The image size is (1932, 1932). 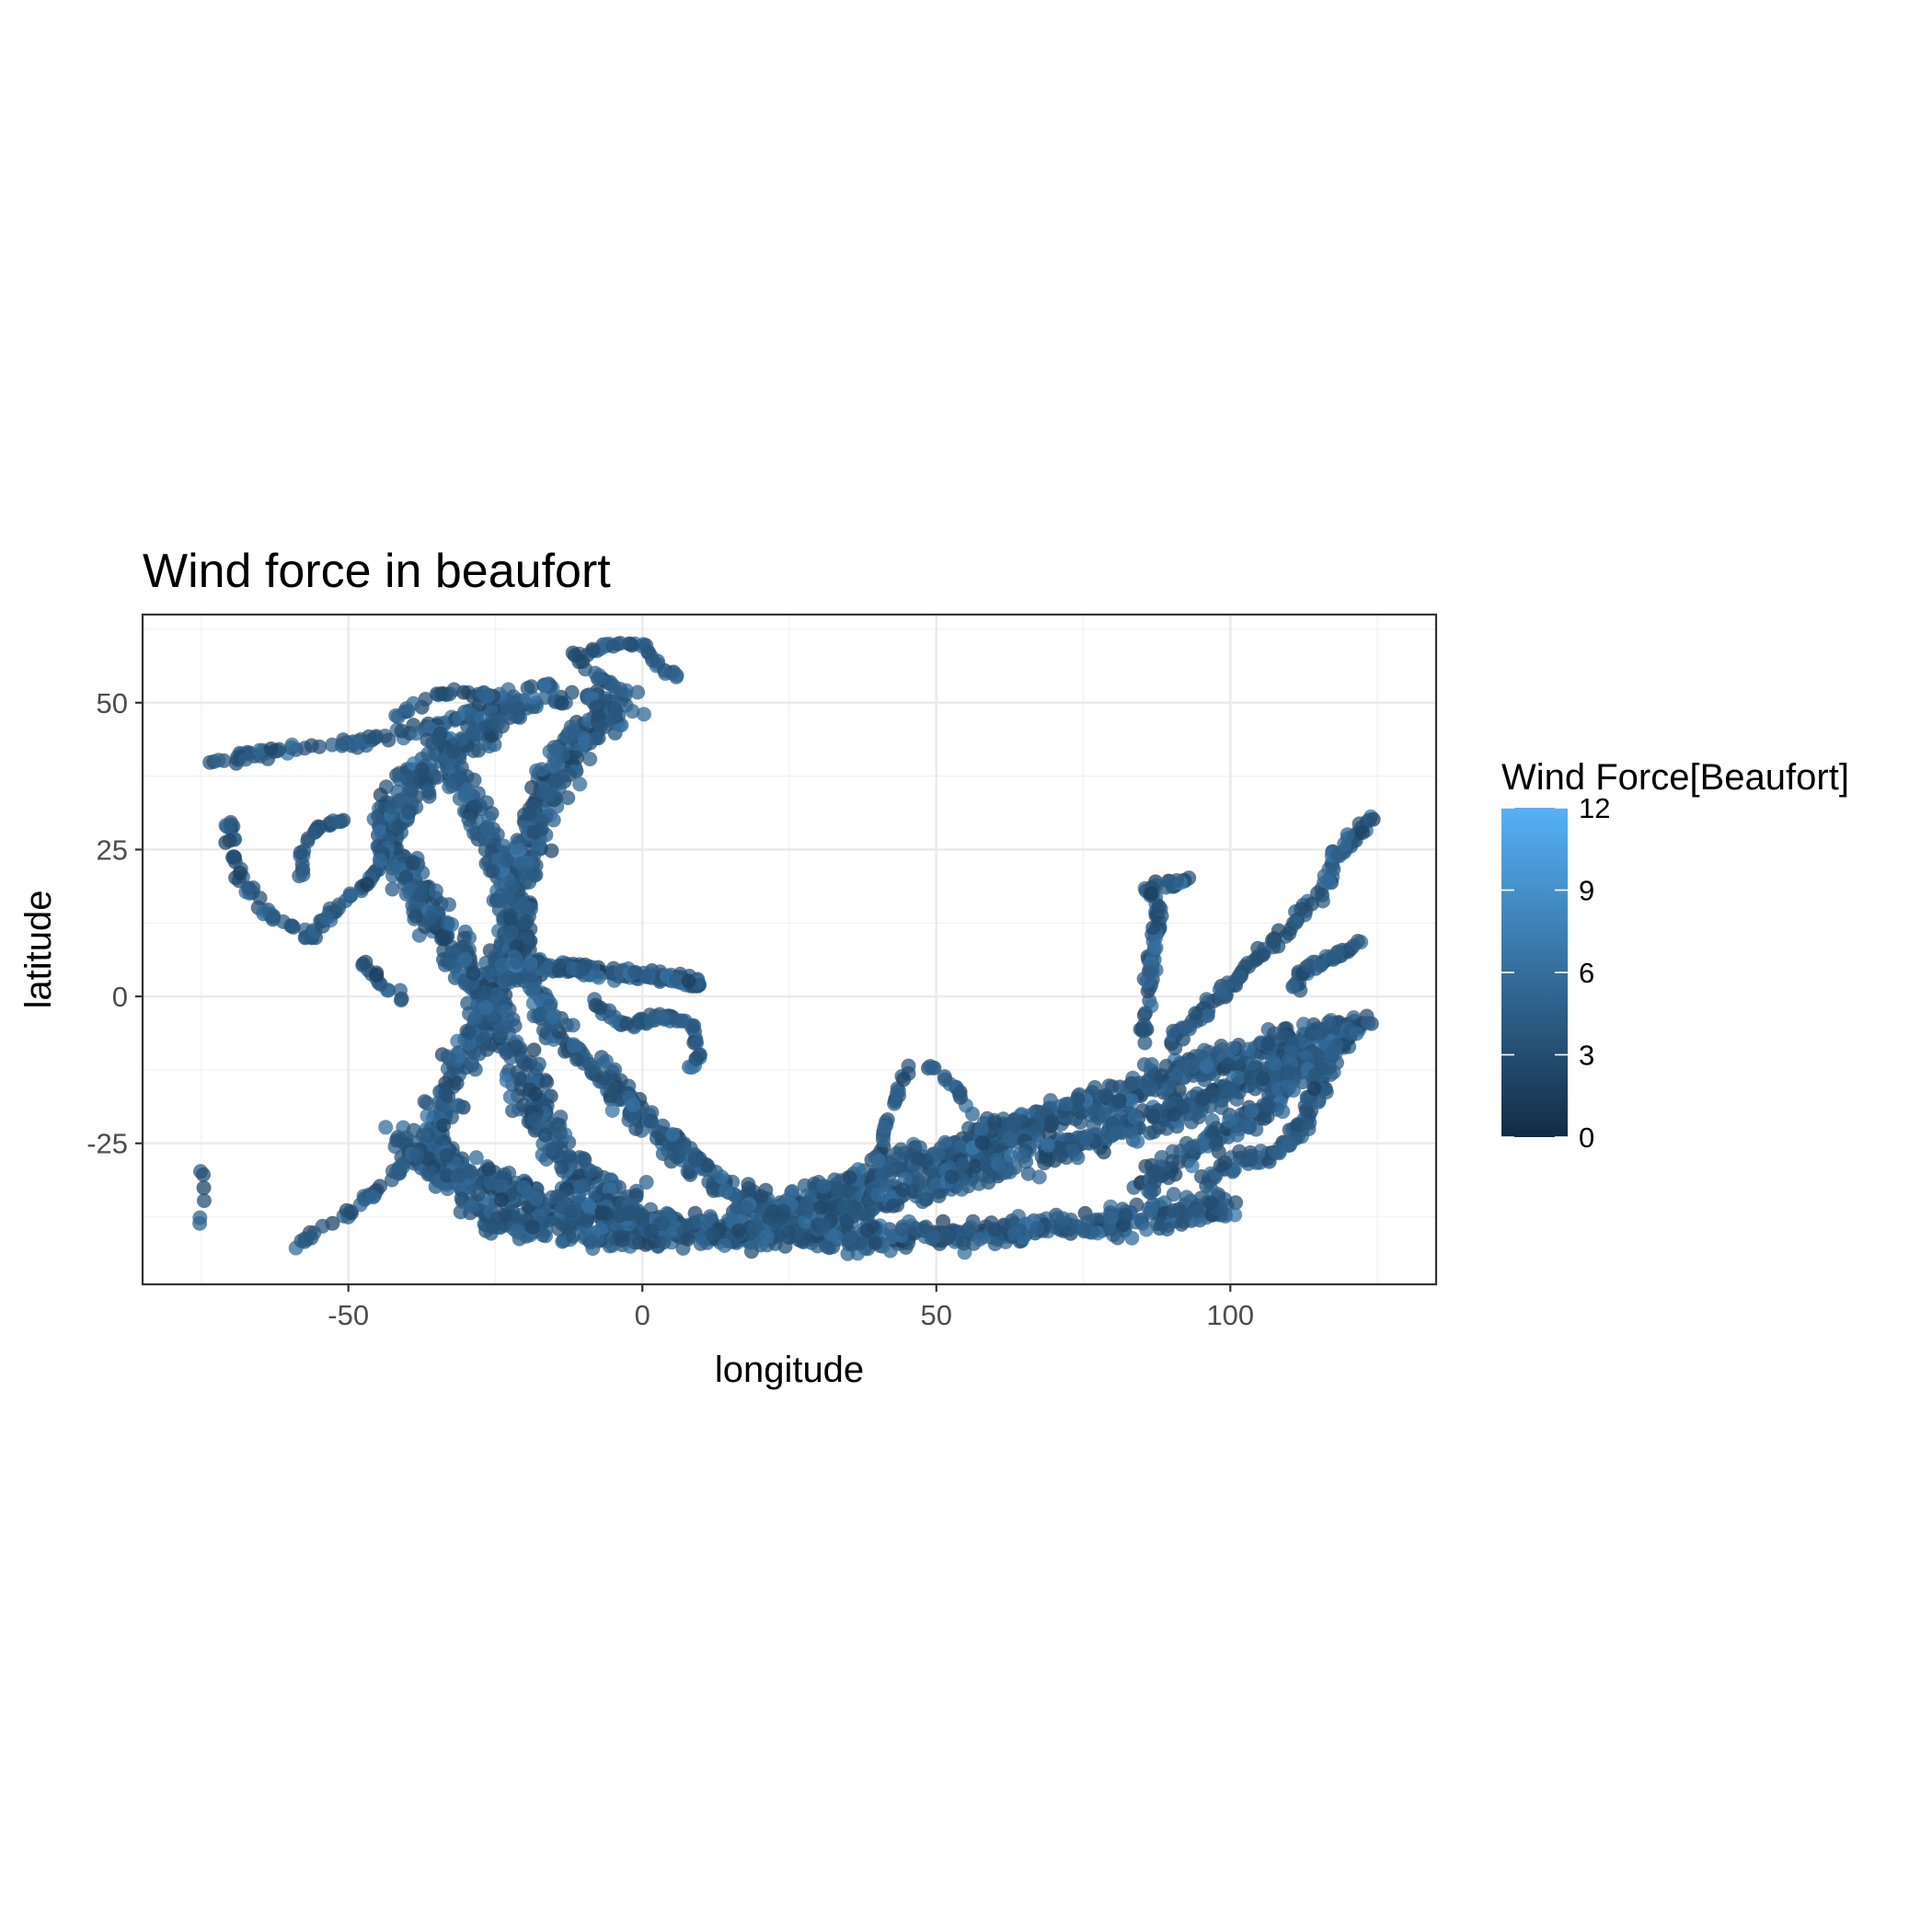 I want to click on legend-tick-label: 3, so click(x=1586, y=1056).